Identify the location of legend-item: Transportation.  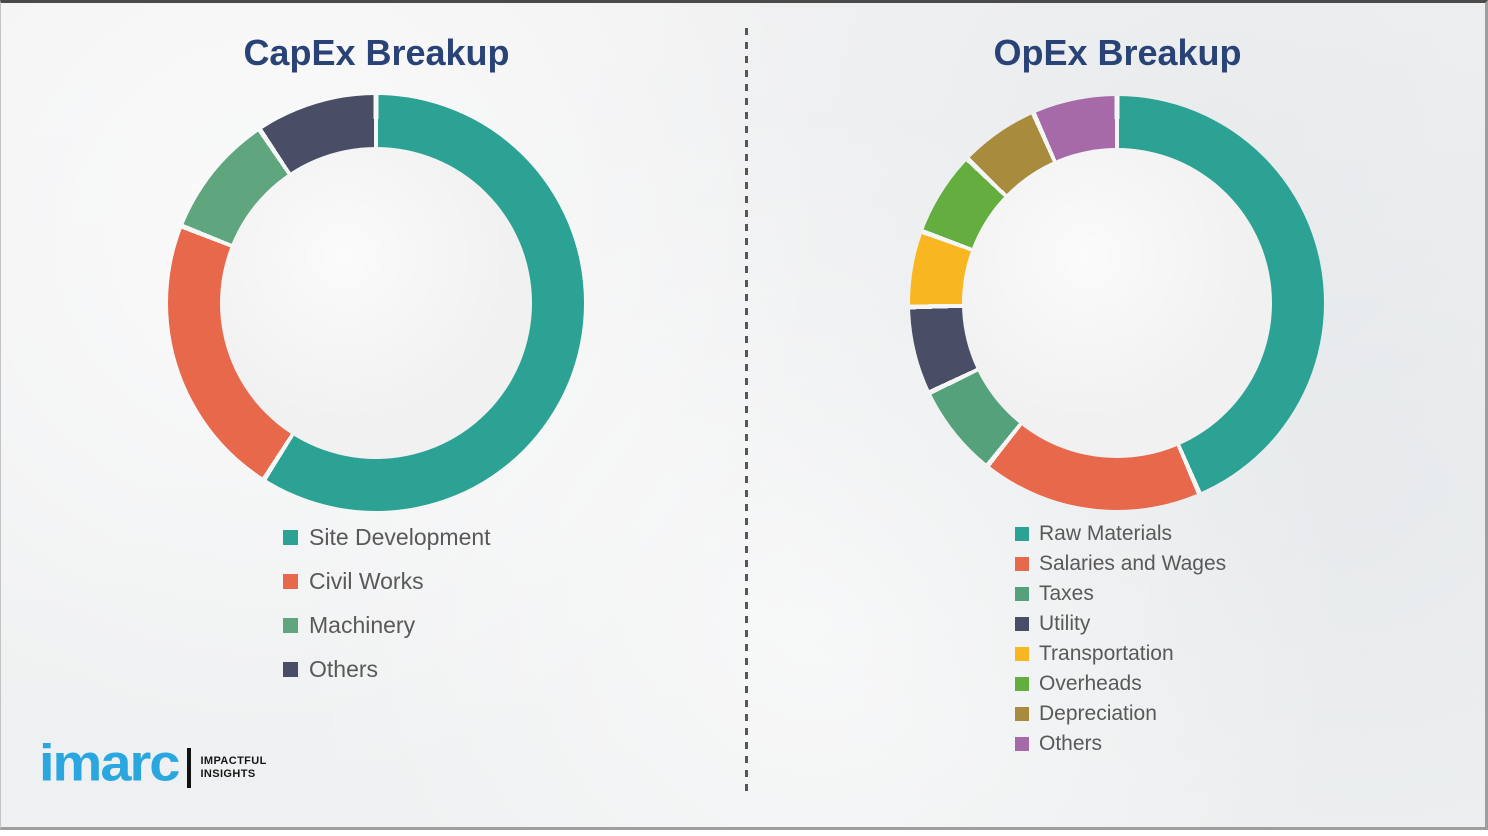
(1120, 654).